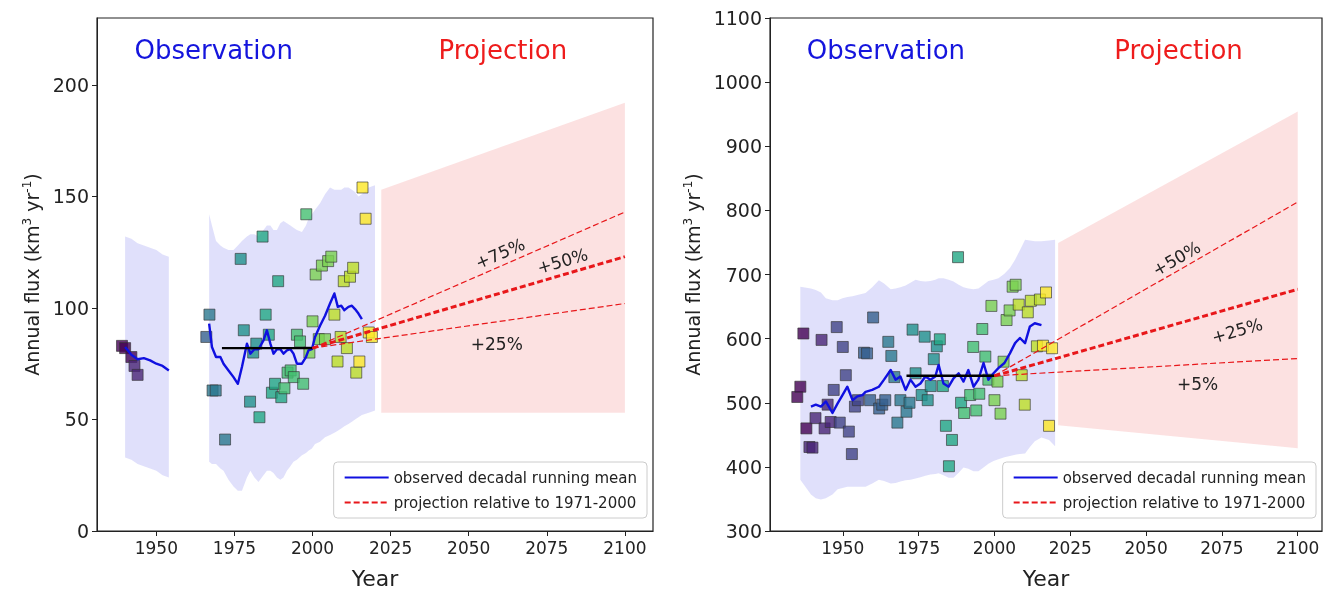 This screenshot has height=604, width=1332. Describe the element at coordinates (743, 402) in the screenshot. I see `y-tick-label: 500` at that location.